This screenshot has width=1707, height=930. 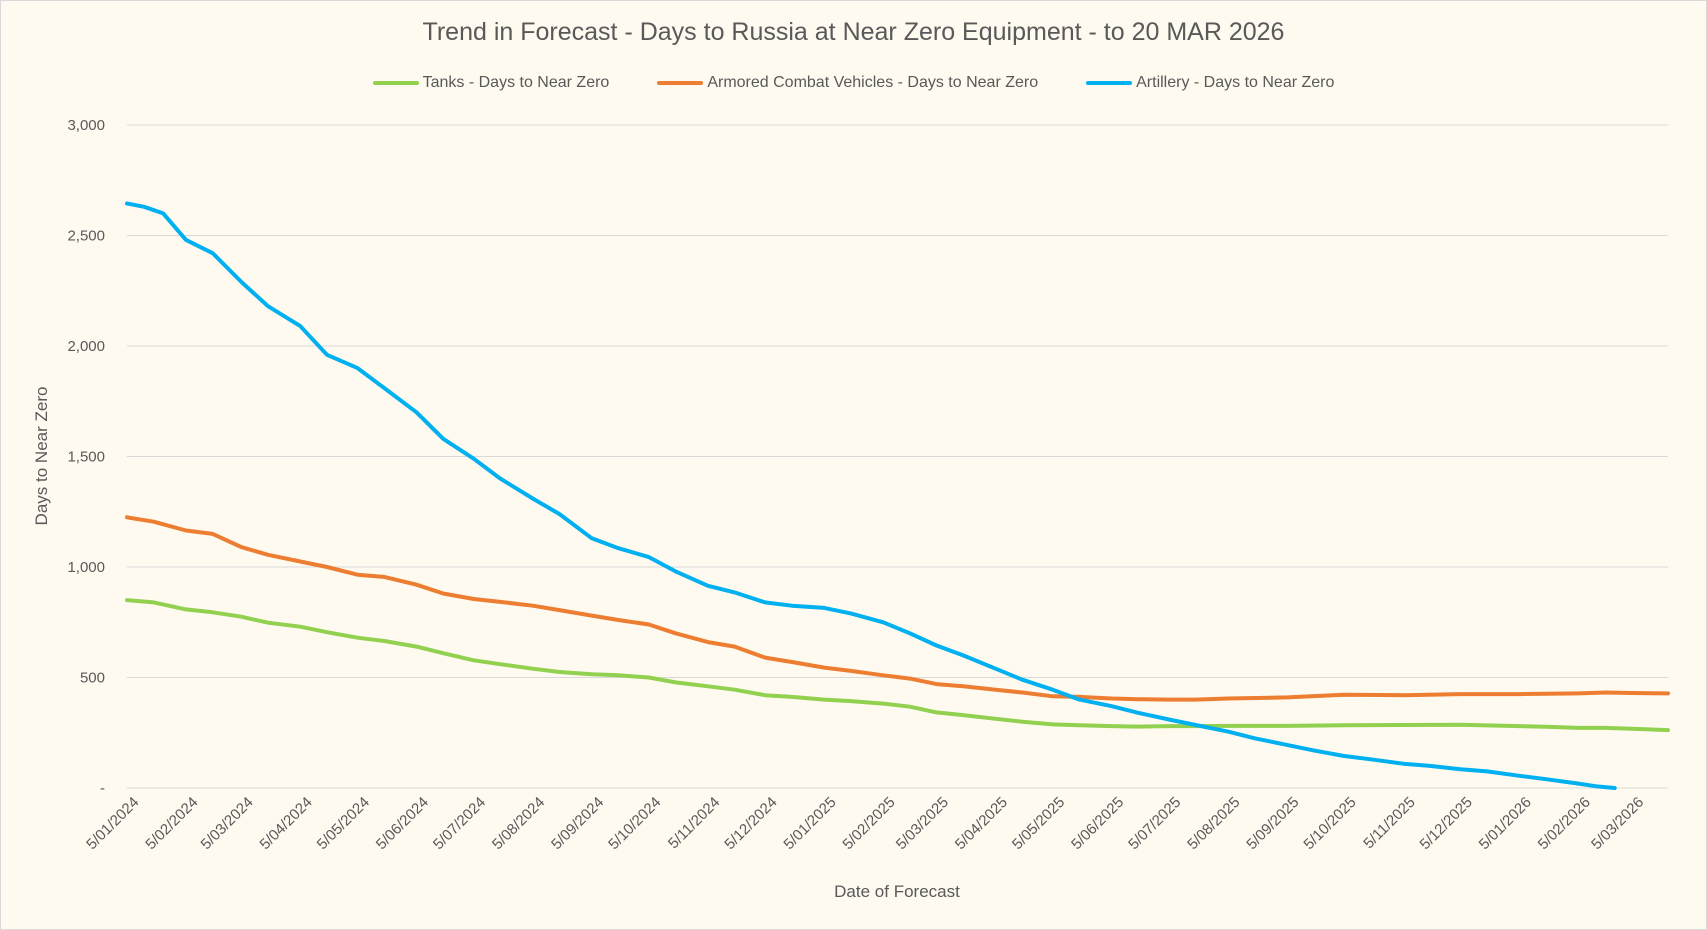 What do you see at coordinates (1564, 823) in the screenshot?
I see `x-tick-label: 5/02/2026` at bounding box center [1564, 823].